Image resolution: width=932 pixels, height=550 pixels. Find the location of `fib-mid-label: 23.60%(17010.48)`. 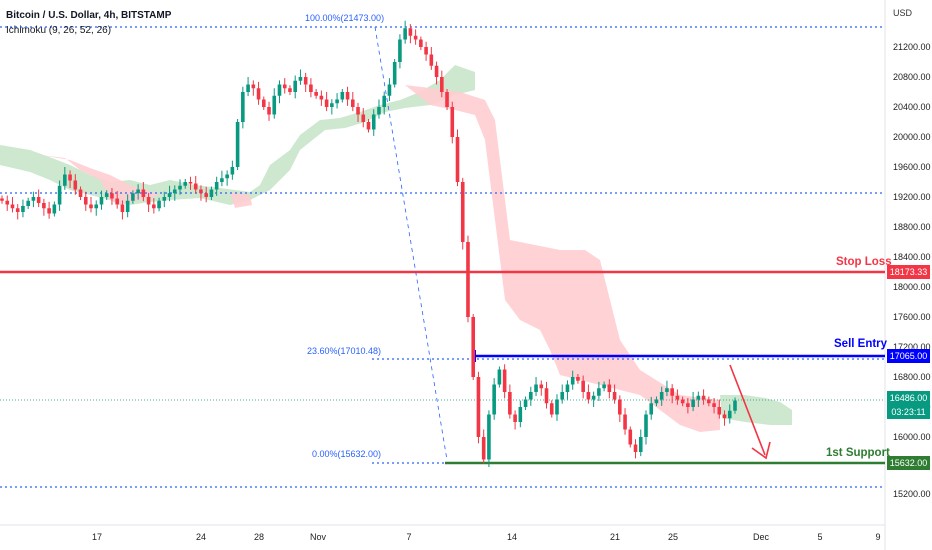

fib-mid-label: 23.60%(17010.48) is located at coordinates (344, 351).